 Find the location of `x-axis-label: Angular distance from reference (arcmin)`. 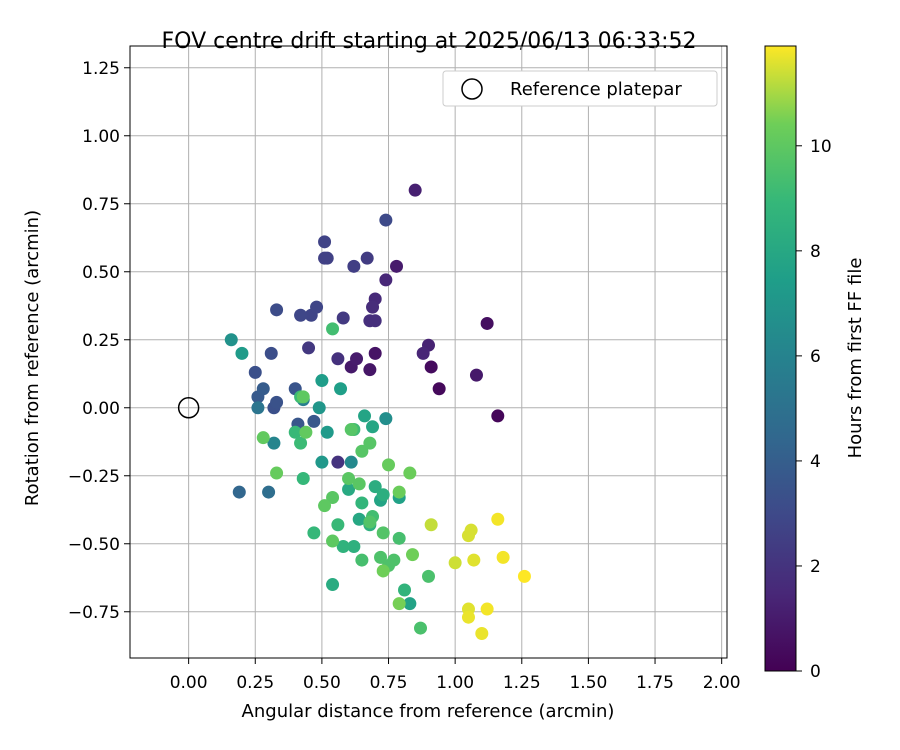

x-axis-label: Angular distance from reference (arcmin) is located at coordinates (428, 711).